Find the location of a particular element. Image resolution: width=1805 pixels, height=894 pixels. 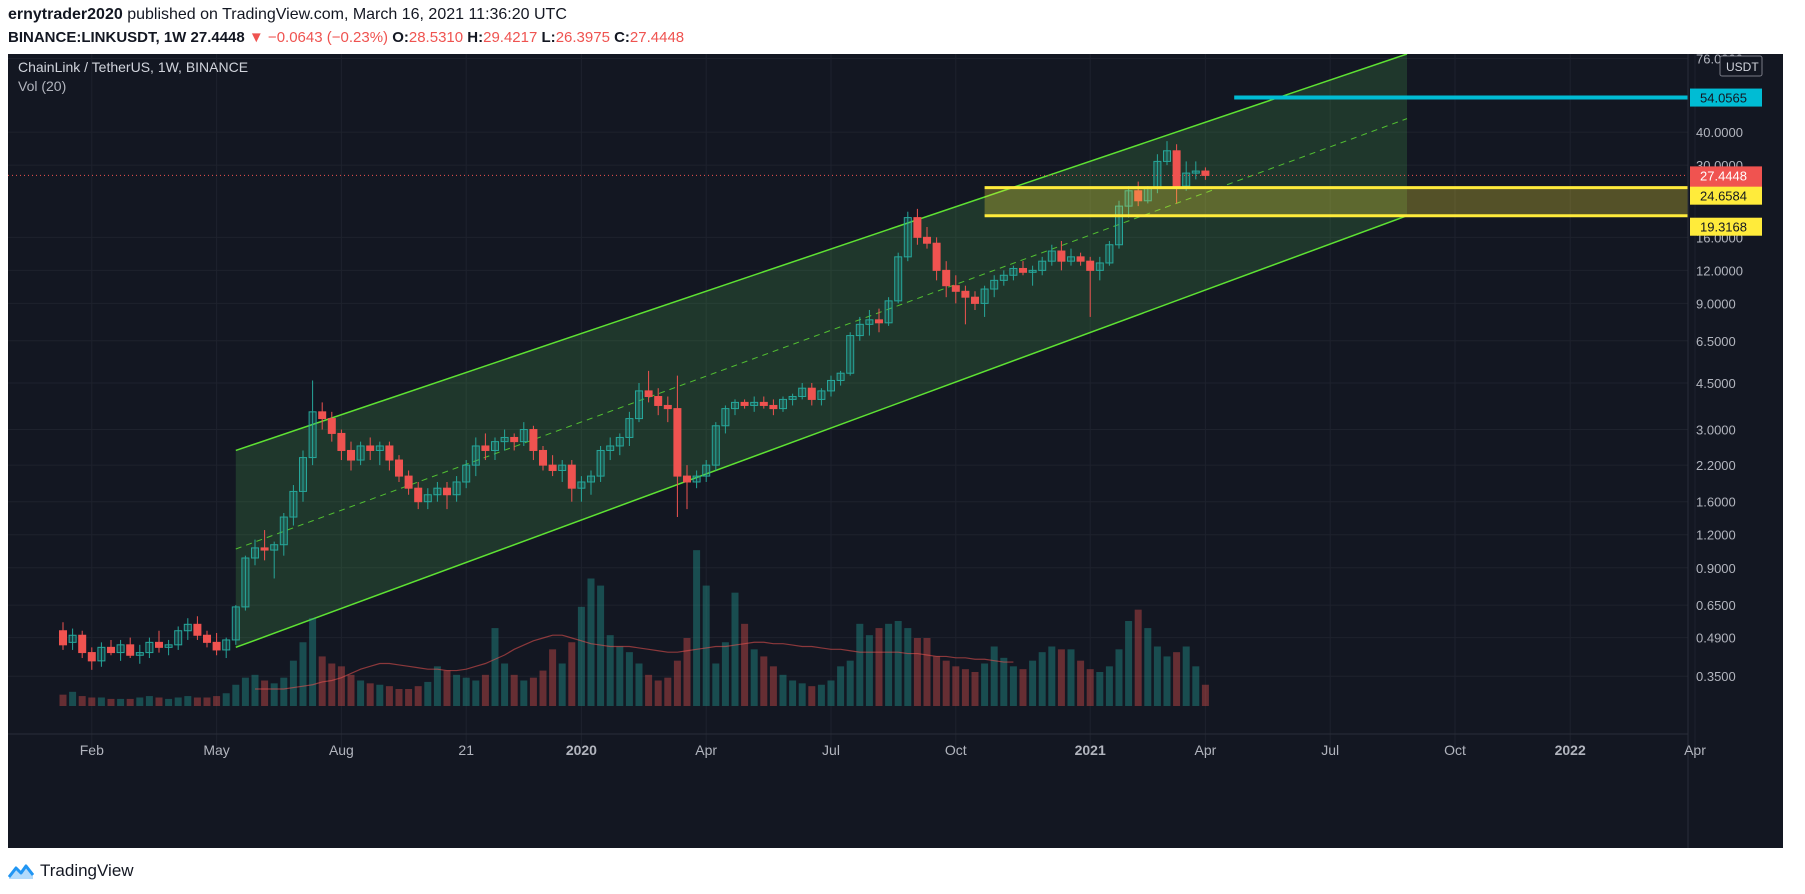

tradingview-logo-icon is located at coordinates (21, 871).